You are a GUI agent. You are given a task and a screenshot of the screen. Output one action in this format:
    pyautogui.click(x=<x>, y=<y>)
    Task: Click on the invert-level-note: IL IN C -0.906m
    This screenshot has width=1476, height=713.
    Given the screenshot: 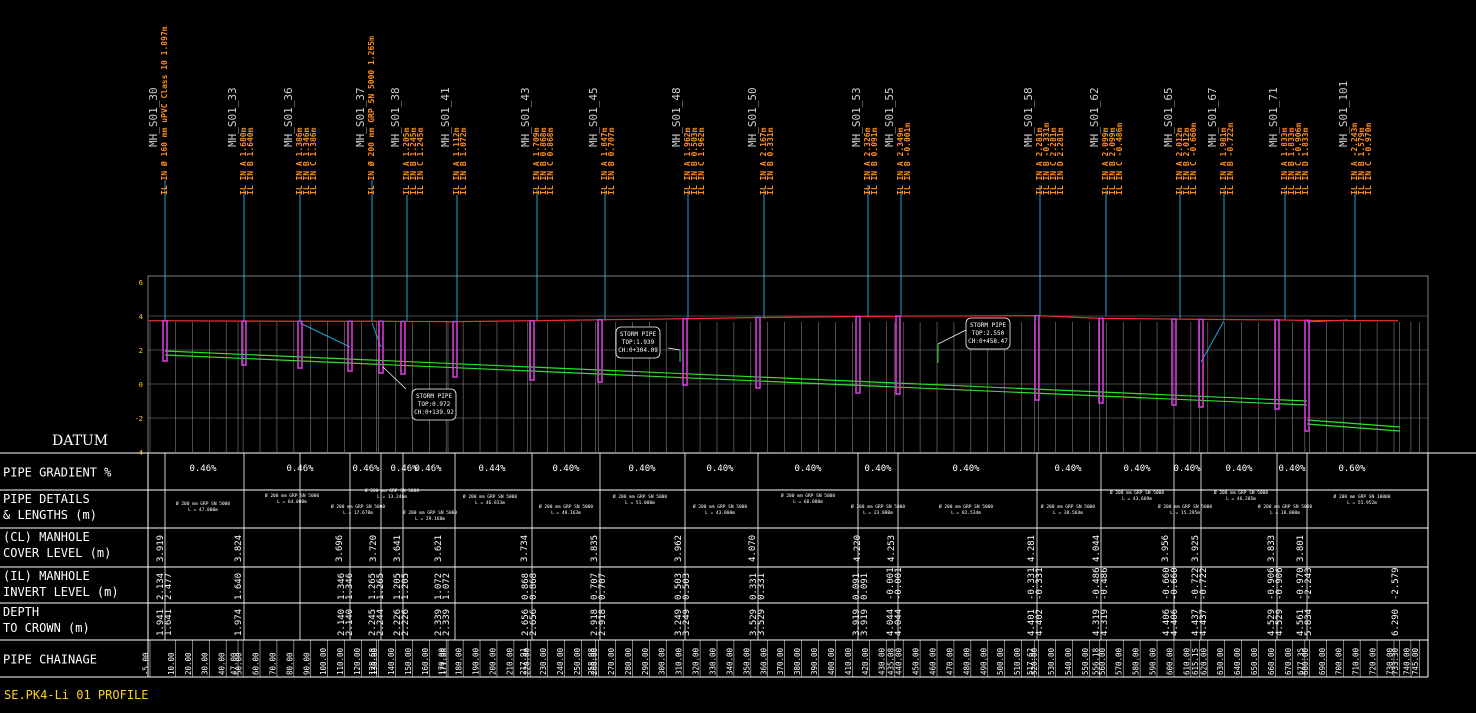 What is the action you would take?
    pyautogui.click(x=1298, y=159)
    